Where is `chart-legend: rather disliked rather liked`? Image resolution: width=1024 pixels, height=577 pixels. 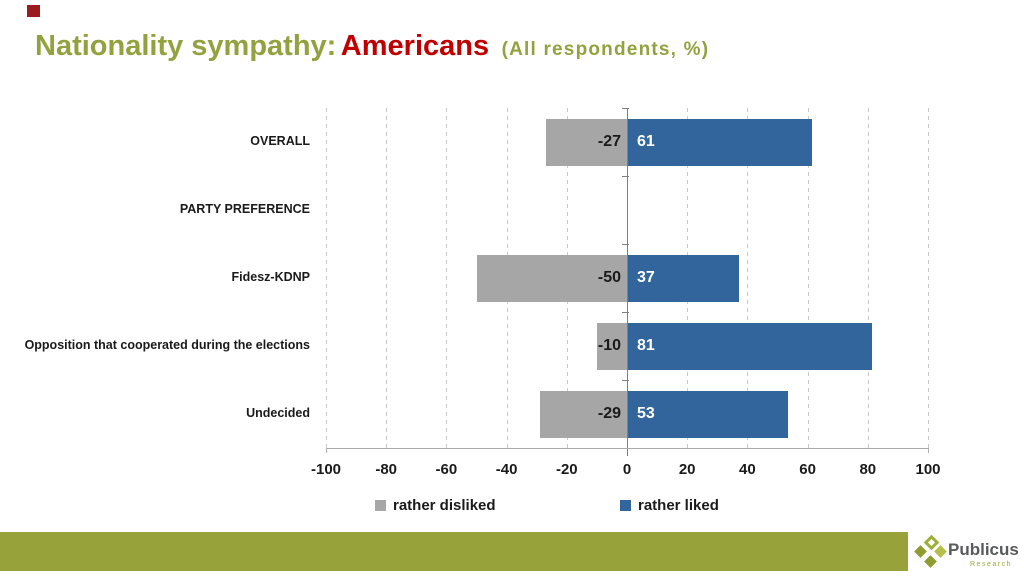 chart-legend: rather disliked rather liked is located at coordinates (512, 507).